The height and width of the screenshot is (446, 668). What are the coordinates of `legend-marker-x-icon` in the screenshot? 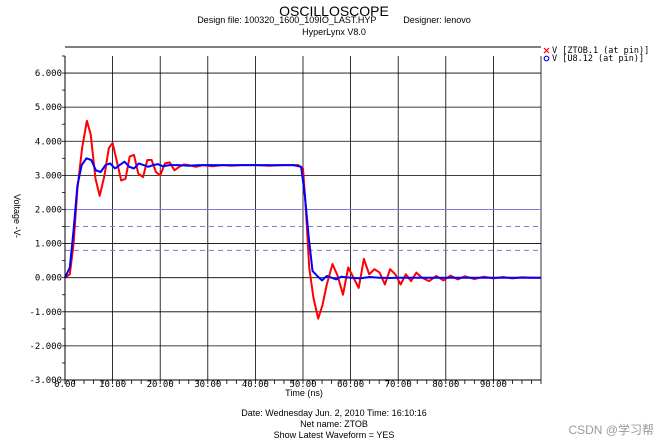 It's located at (546, 50).